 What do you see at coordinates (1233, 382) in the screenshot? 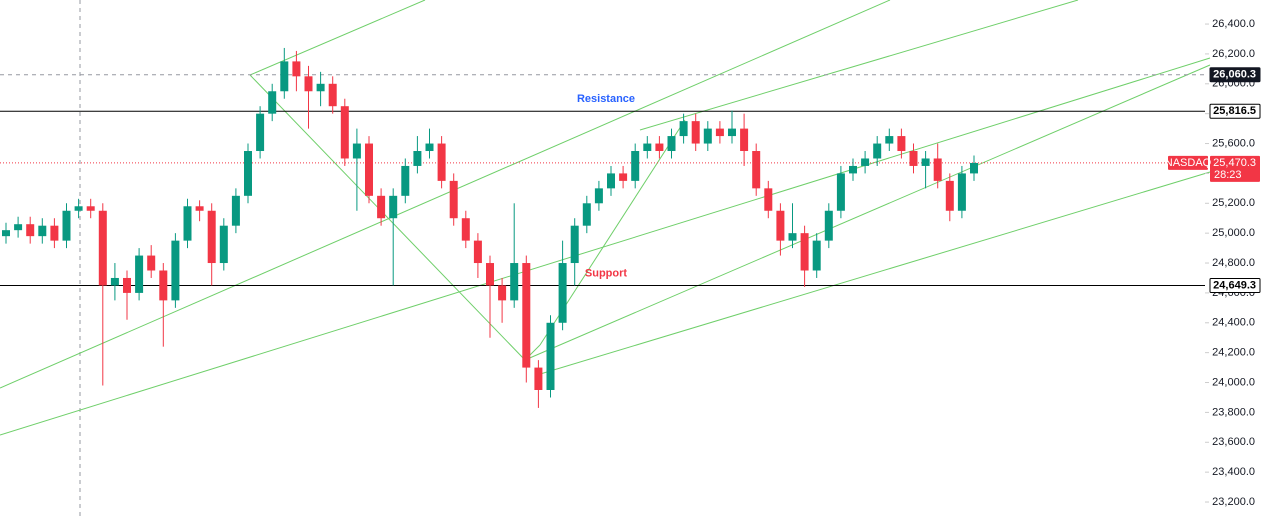
I see `y-tick-label: 24,000.0` at bounding box center [1233, 382].